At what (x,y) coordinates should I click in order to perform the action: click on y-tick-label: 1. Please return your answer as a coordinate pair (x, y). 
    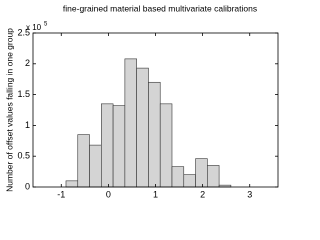
    Looking at the image, I should click on (27, 125).